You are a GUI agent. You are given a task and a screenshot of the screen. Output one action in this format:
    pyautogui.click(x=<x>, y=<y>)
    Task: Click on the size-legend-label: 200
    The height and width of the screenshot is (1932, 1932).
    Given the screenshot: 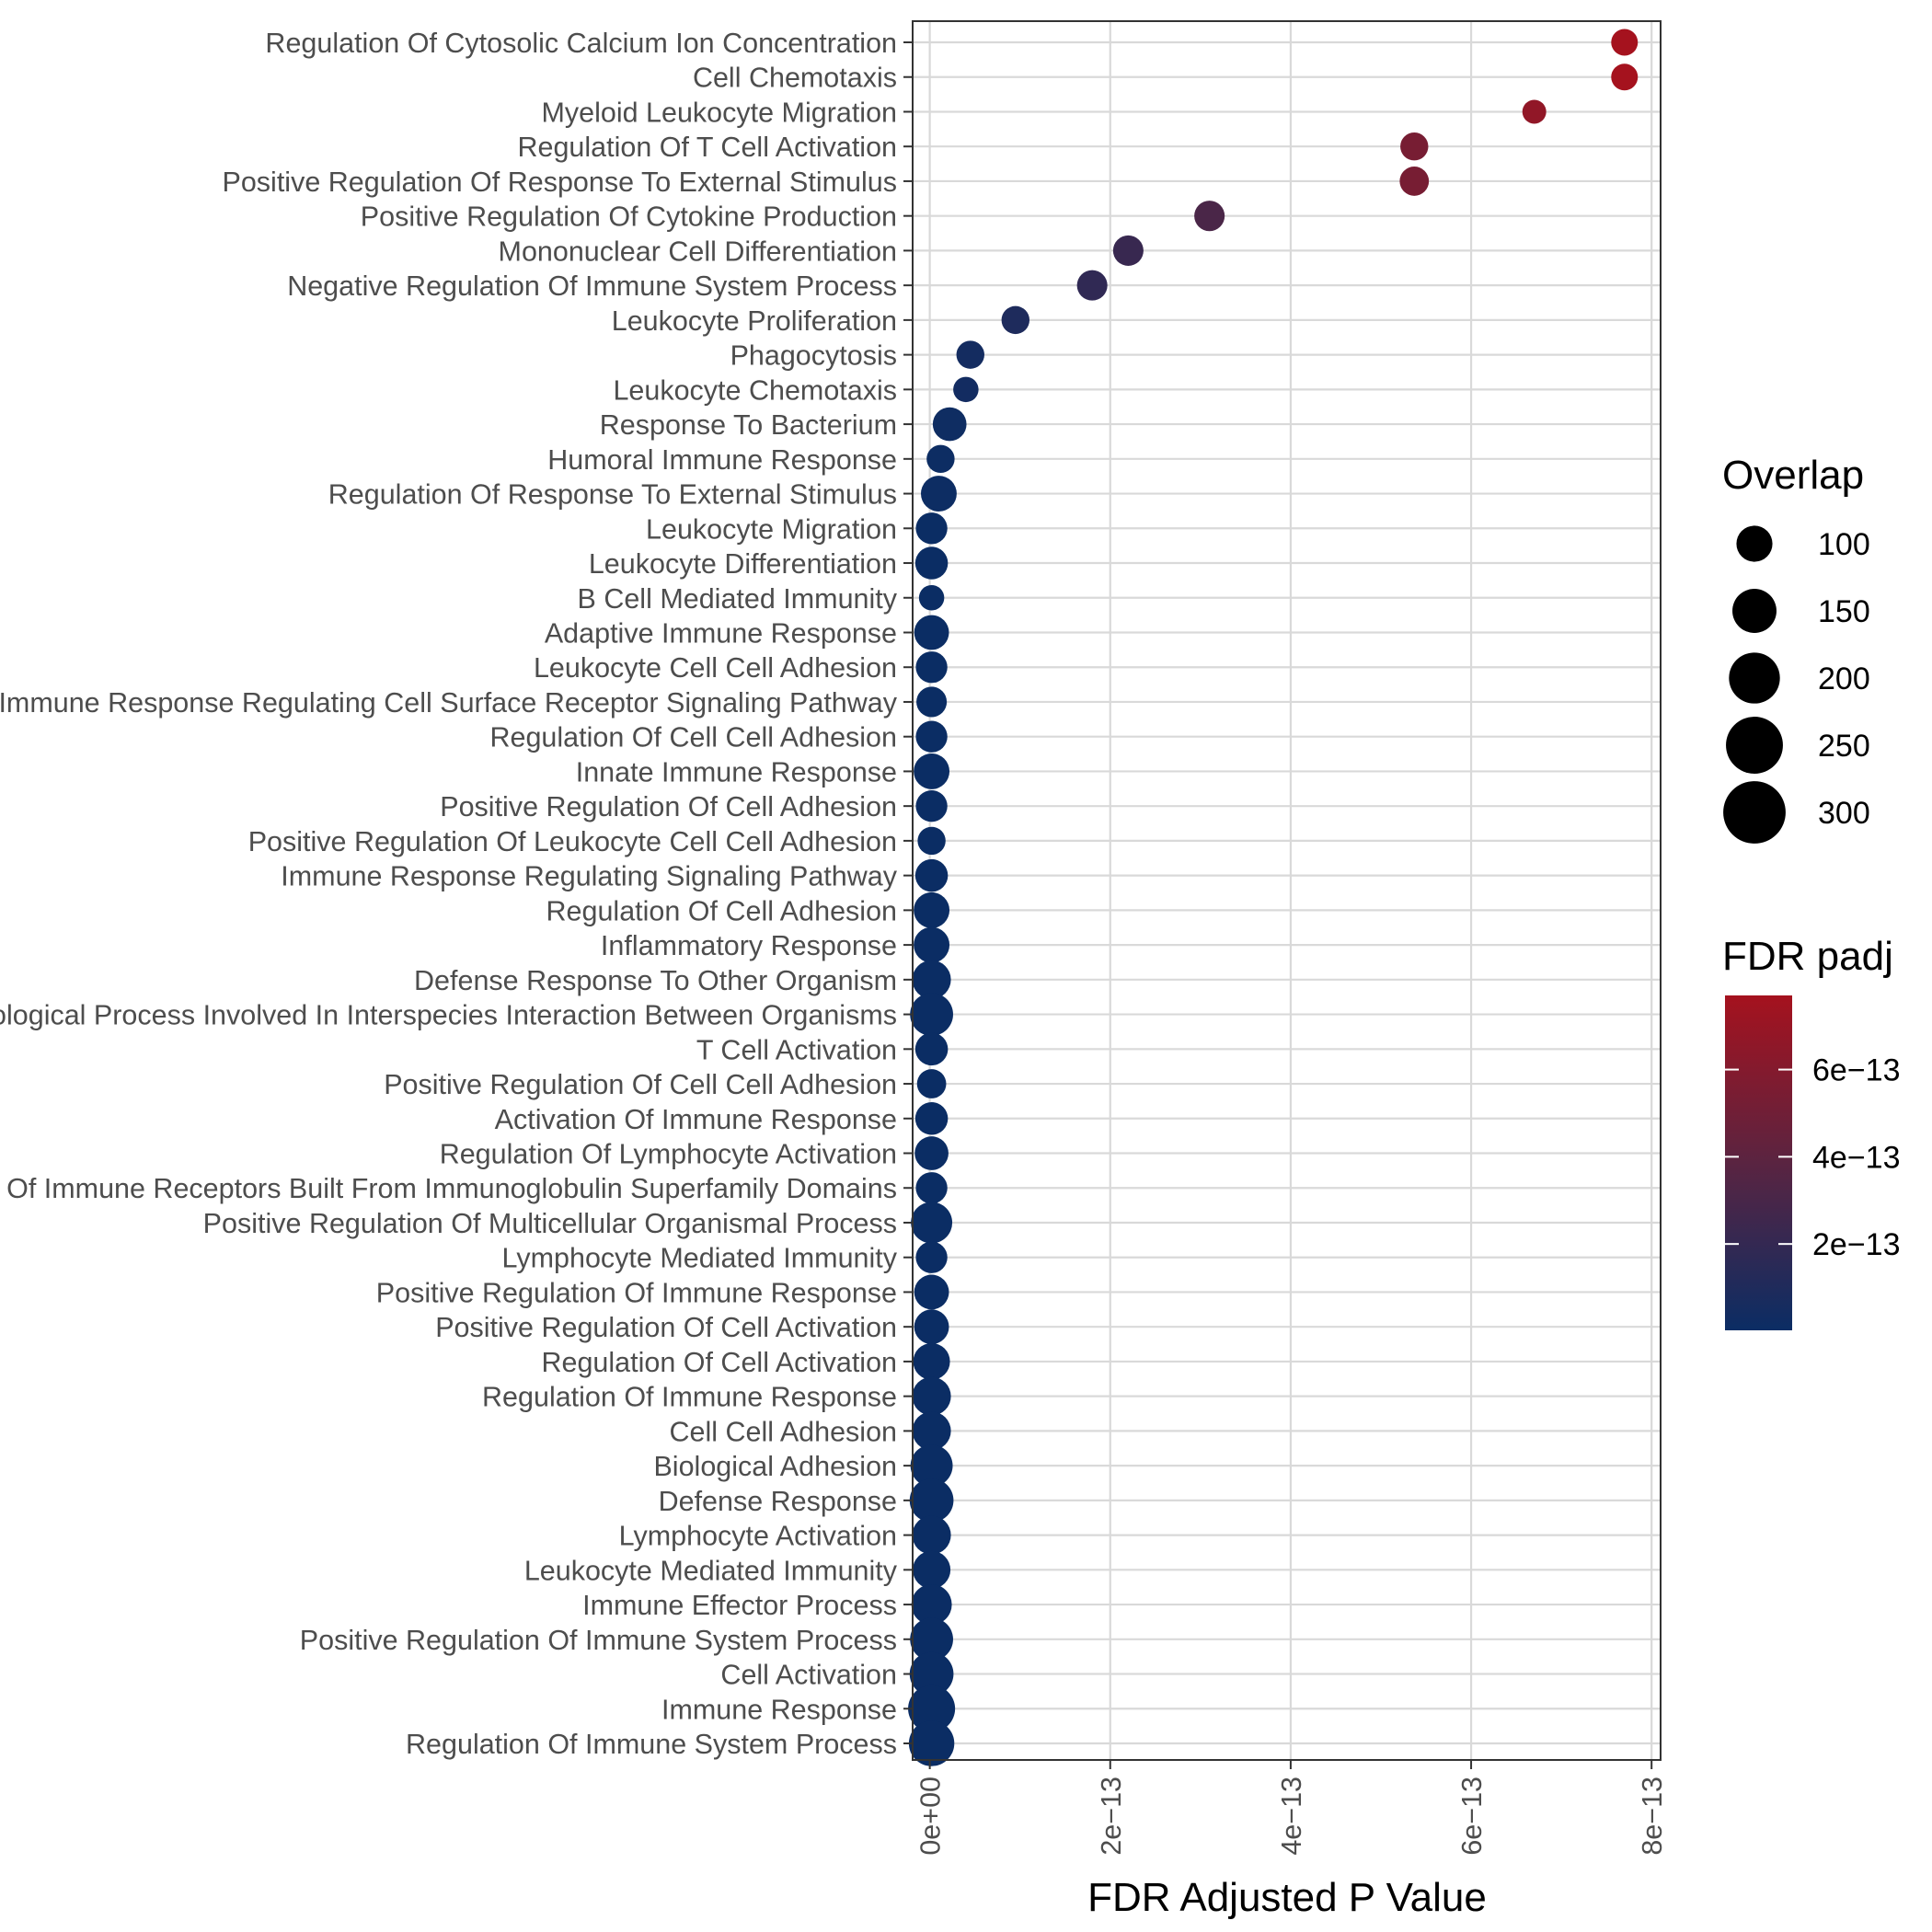 What is the action you would take?
    pyautogui.click(x=1844, y=678)
    